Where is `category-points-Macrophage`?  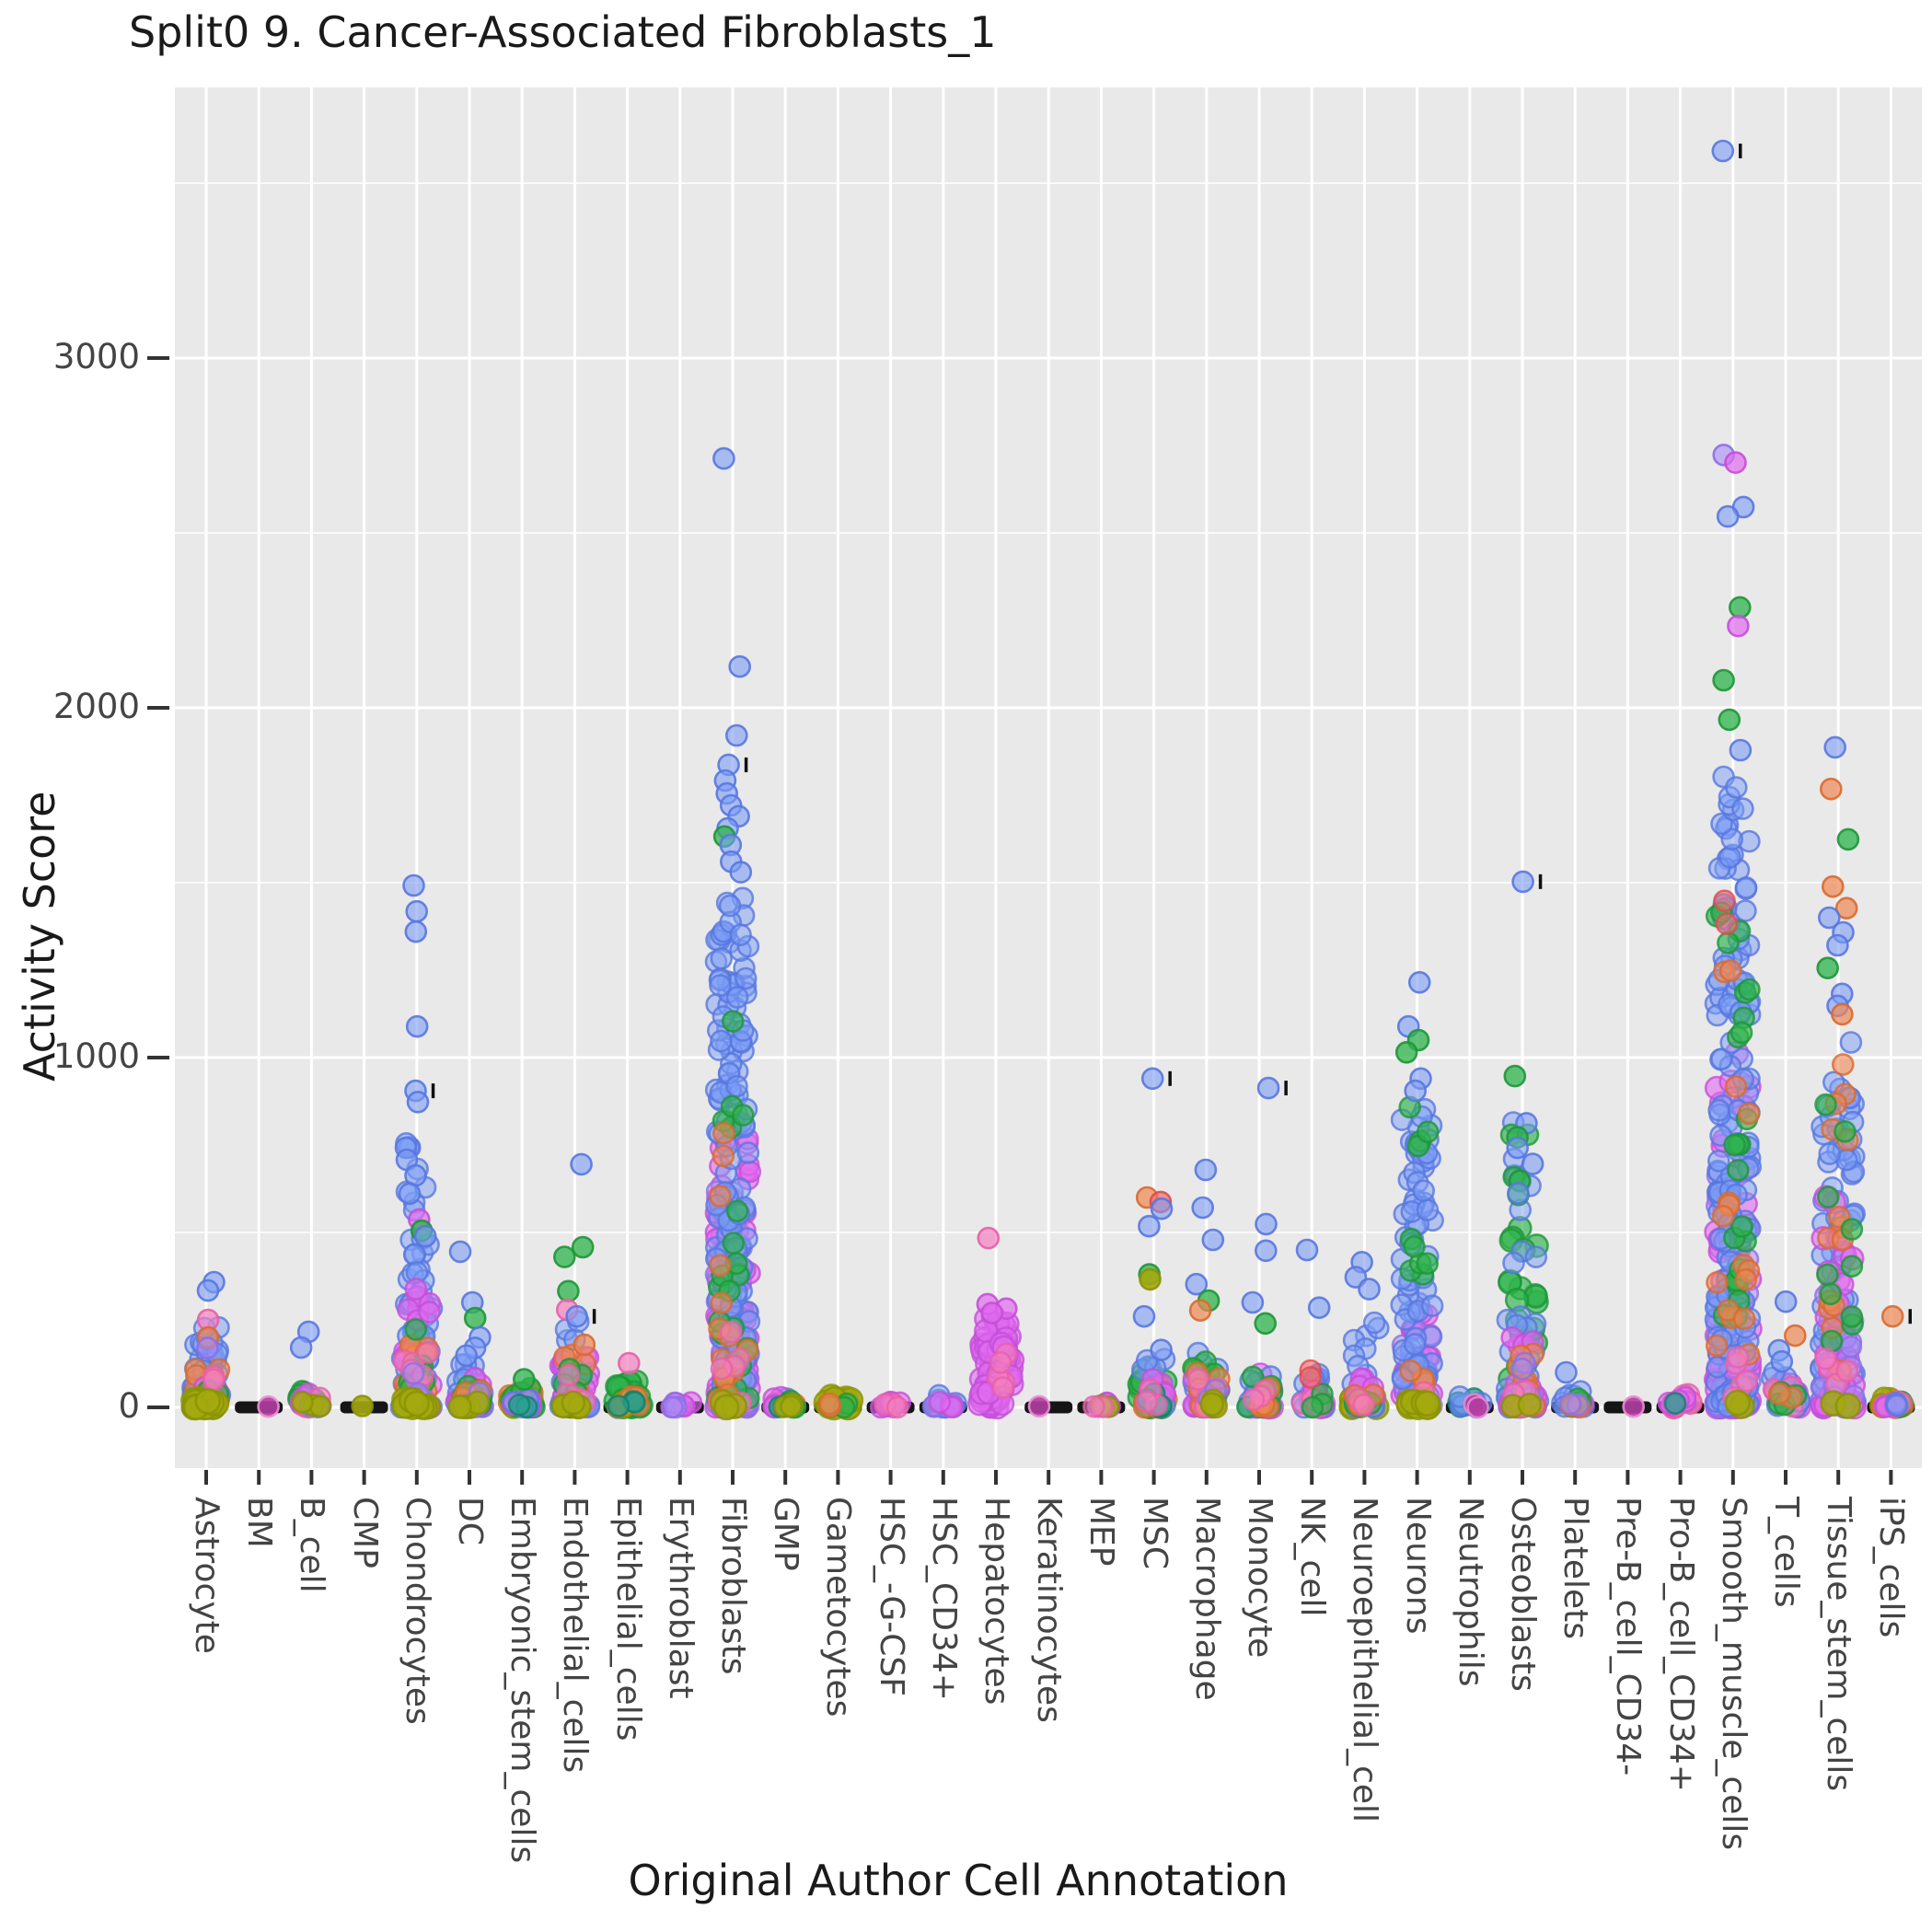
category-points-Macrophage is located at coordinates (1207, 1288).